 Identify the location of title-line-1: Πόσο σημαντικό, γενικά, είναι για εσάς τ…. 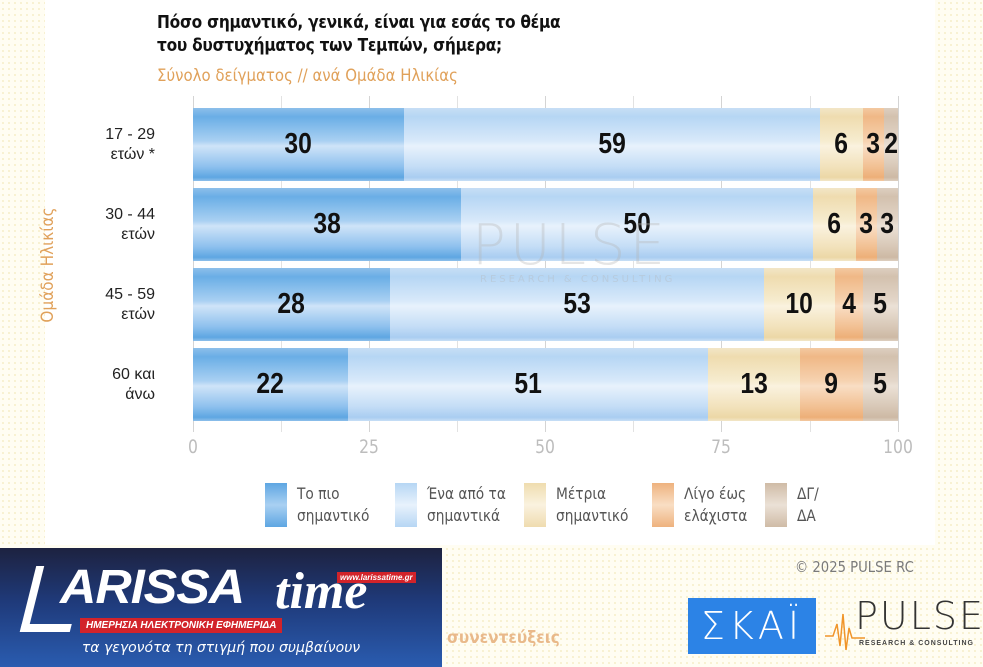
(359, 23).